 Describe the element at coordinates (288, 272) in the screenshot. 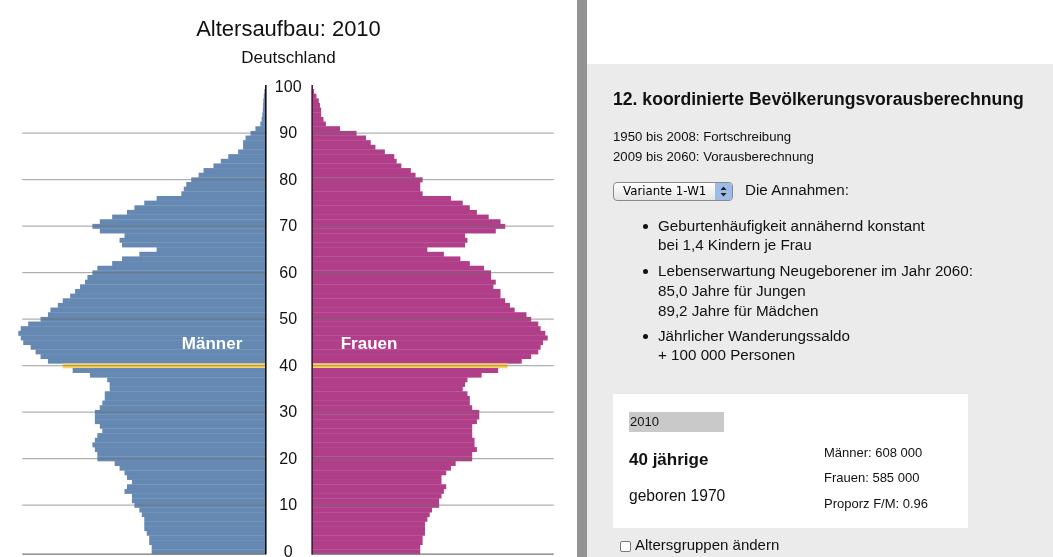

I see `y-tick-label: 60` at that location.